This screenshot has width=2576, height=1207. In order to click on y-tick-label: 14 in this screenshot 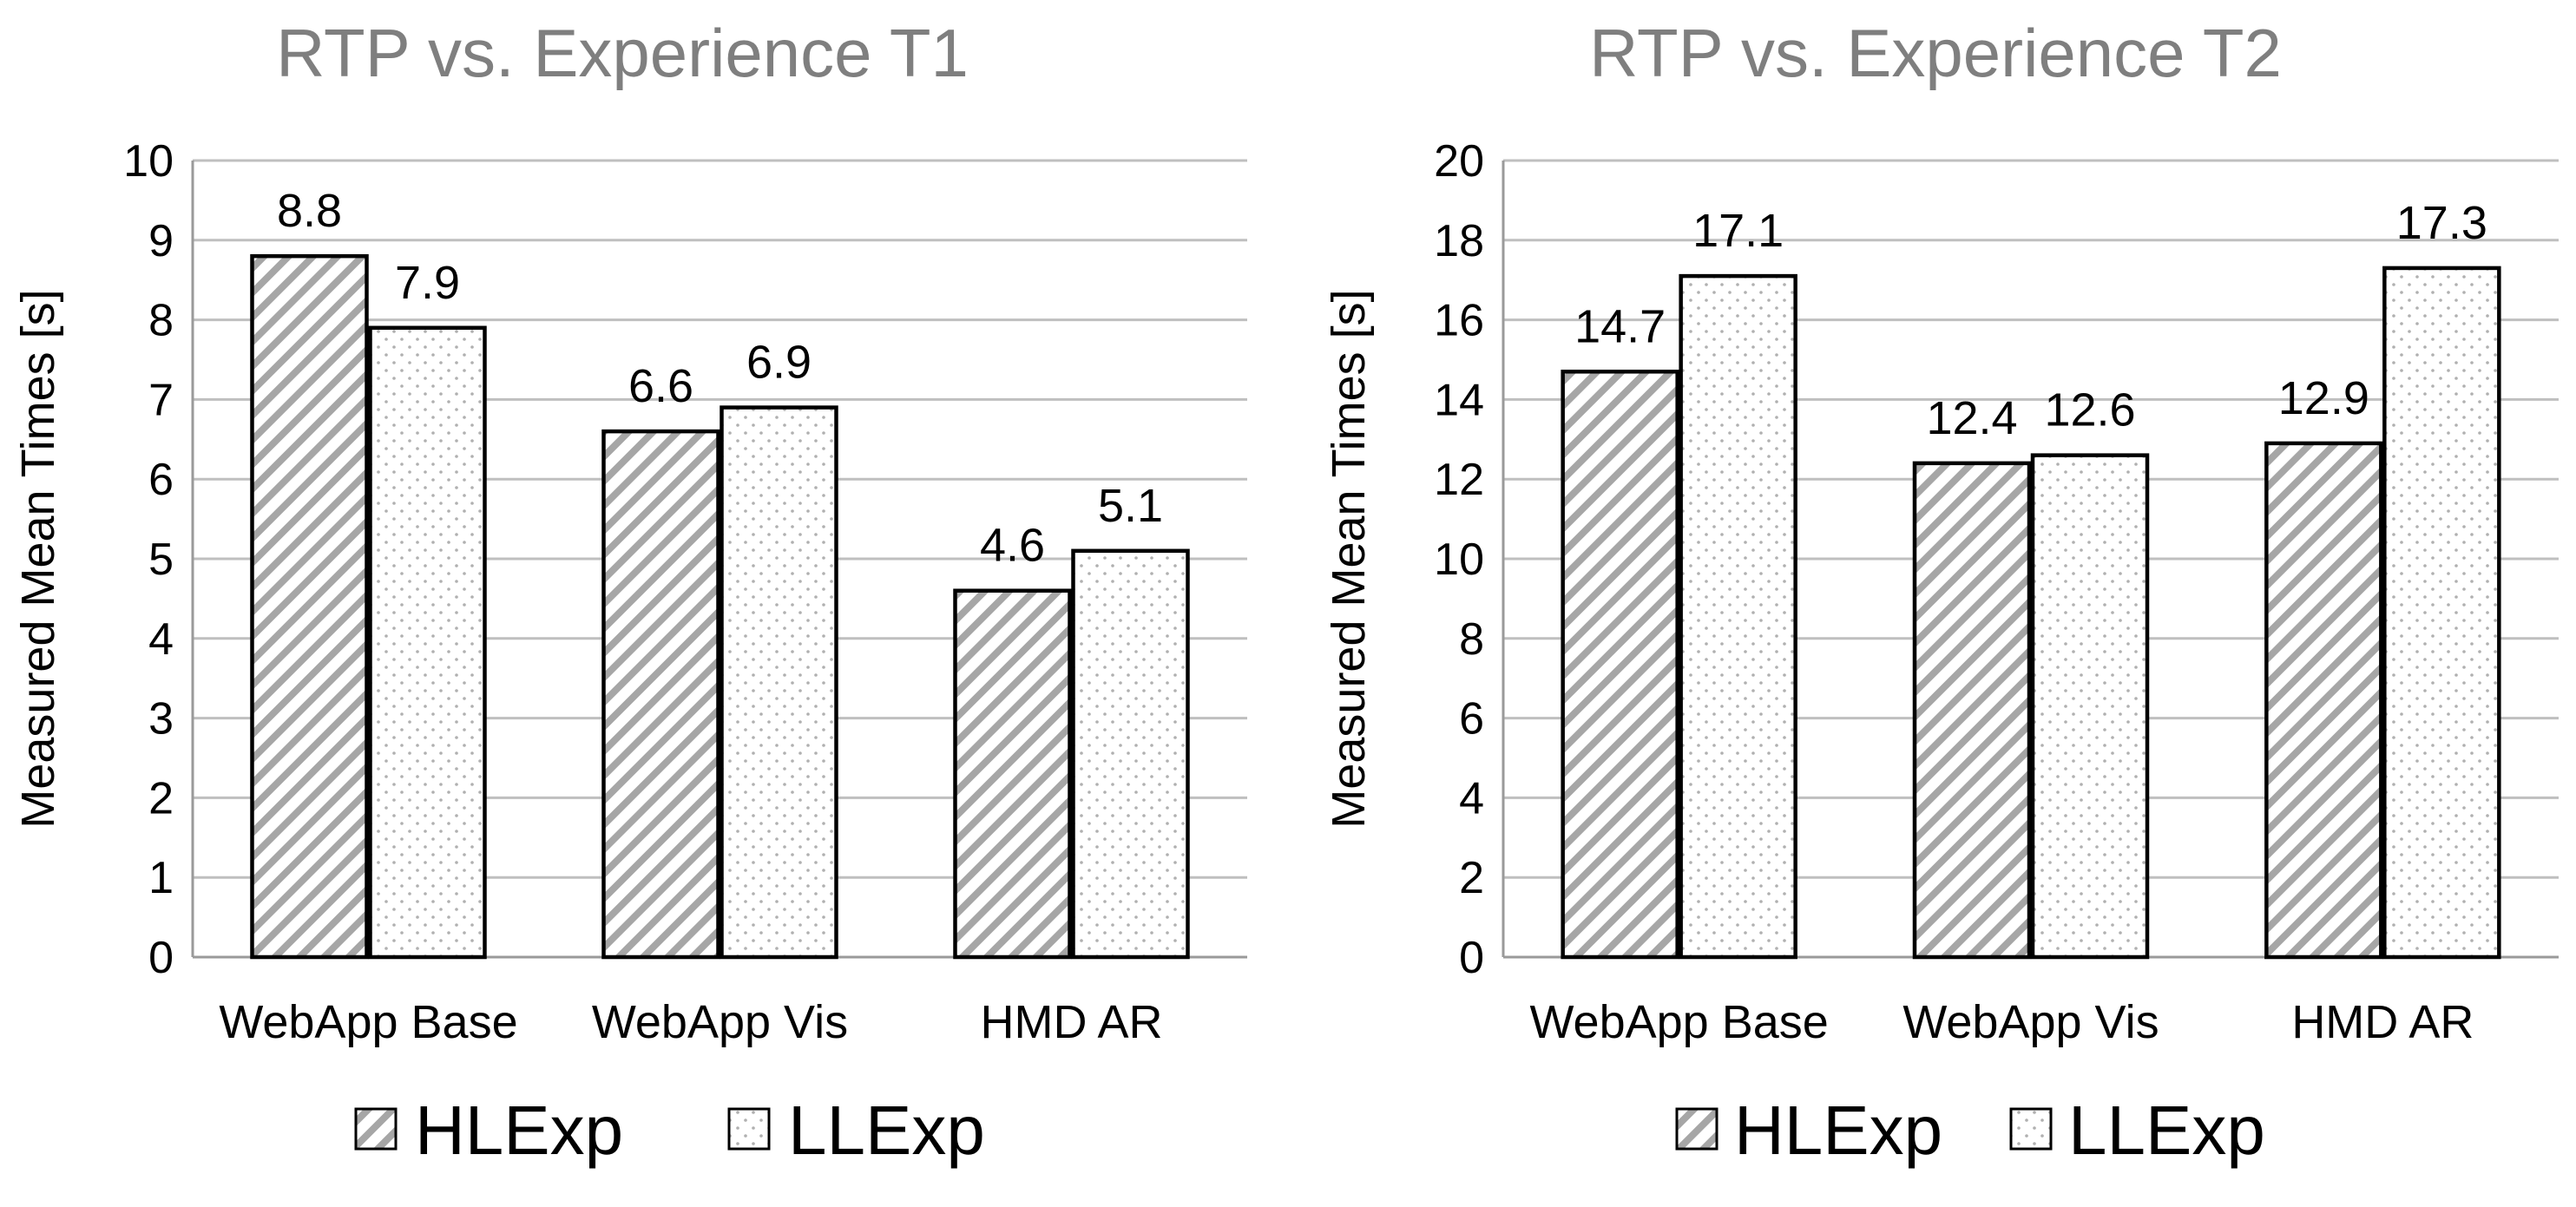, I will do `click(1459, 400)`.